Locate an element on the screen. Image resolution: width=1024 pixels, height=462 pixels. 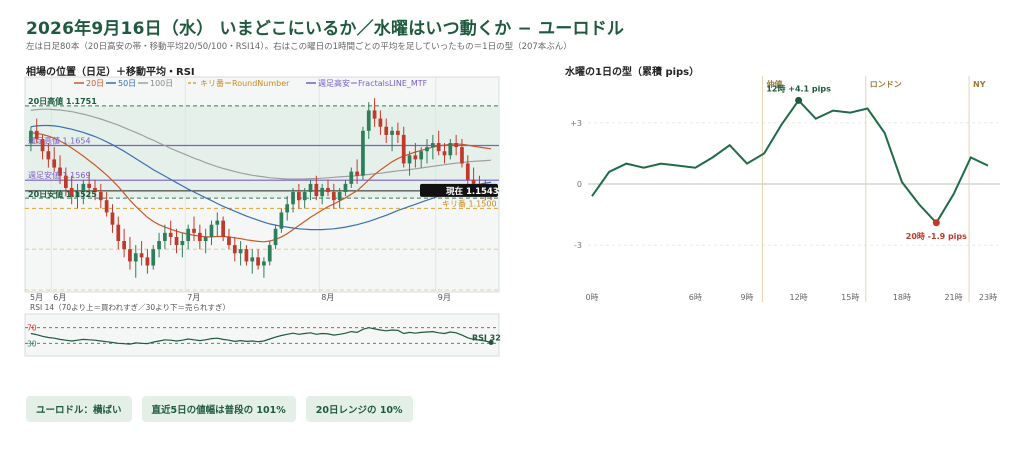
volatility-badge: 直近5日の値幅は普段の 101% is located at coordinates (218, 409).